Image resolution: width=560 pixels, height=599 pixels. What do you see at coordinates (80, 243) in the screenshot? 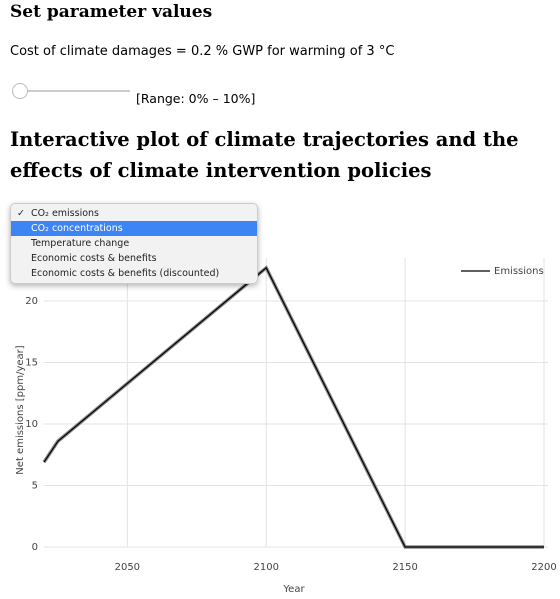
I see `dropdown-option: Temperature change` at bounding box center [80, 243].